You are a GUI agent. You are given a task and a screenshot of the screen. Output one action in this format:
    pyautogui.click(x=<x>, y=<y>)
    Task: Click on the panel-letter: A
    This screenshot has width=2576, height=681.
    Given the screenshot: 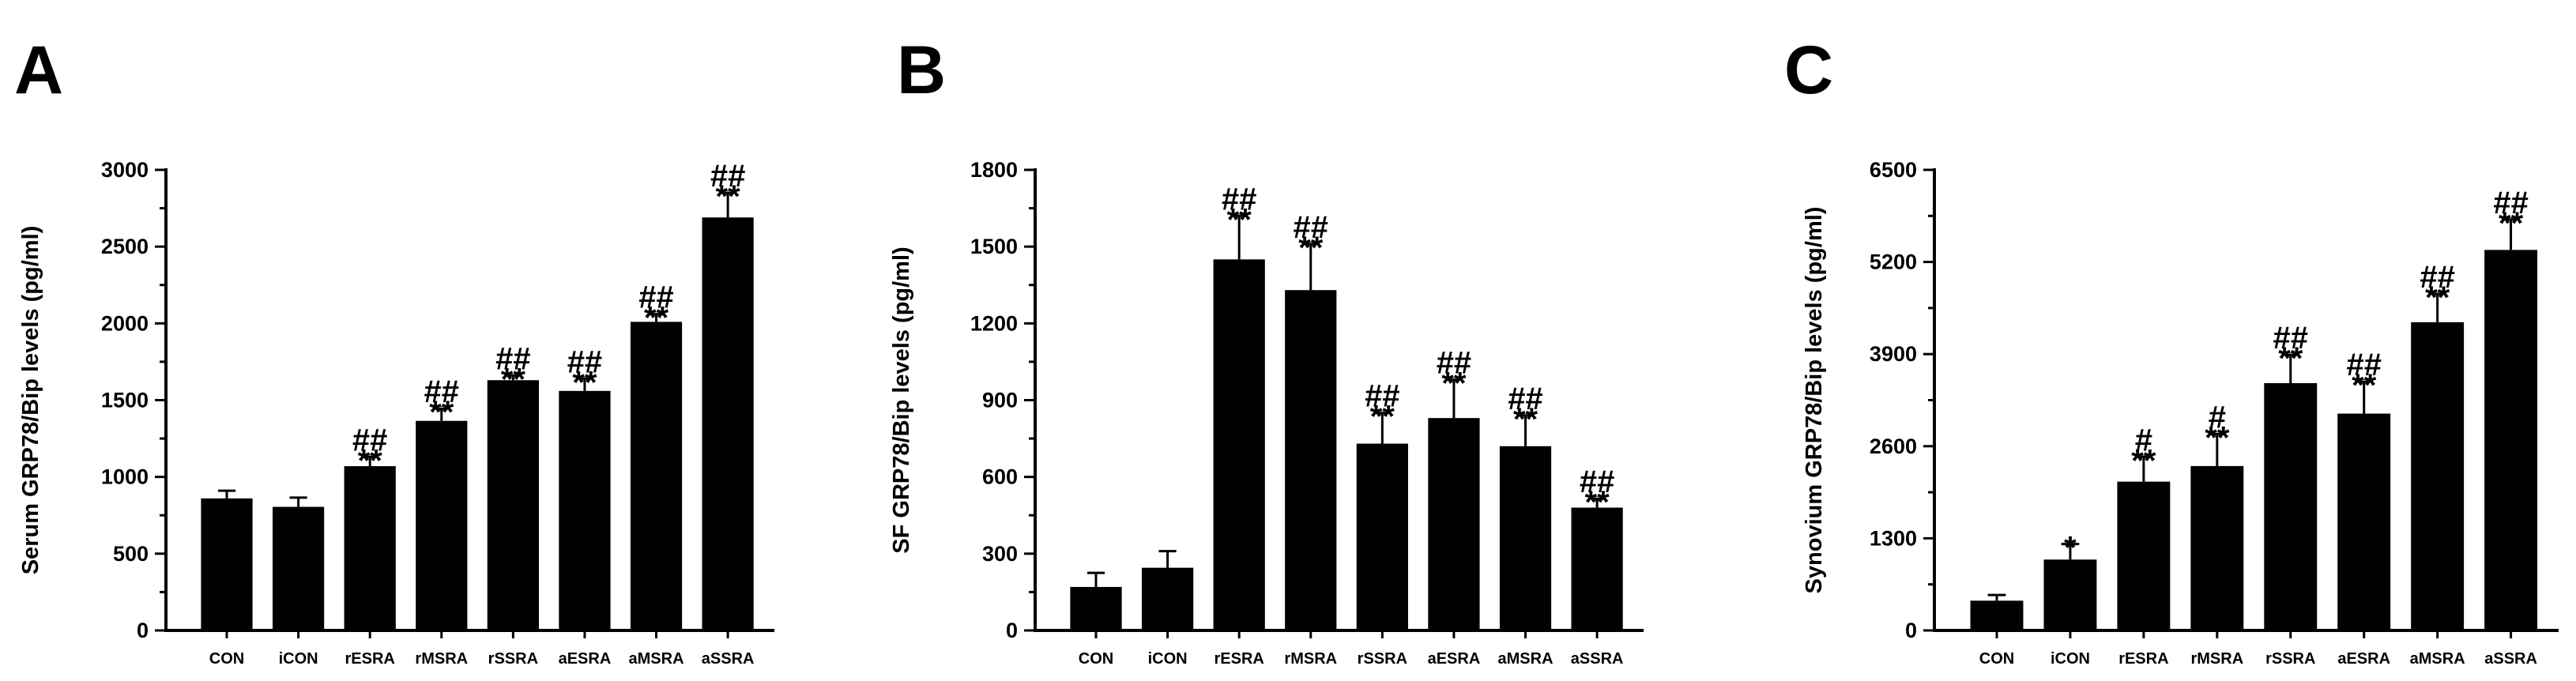 What is the action you would take?
    pyautogui.click(x=38, y=70)
    